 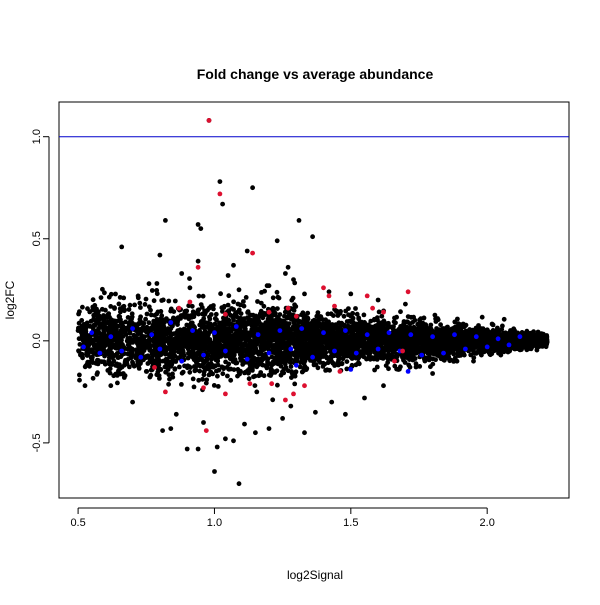 I want to click on y-tick-label: -0.5, so click(x=37, y=442).